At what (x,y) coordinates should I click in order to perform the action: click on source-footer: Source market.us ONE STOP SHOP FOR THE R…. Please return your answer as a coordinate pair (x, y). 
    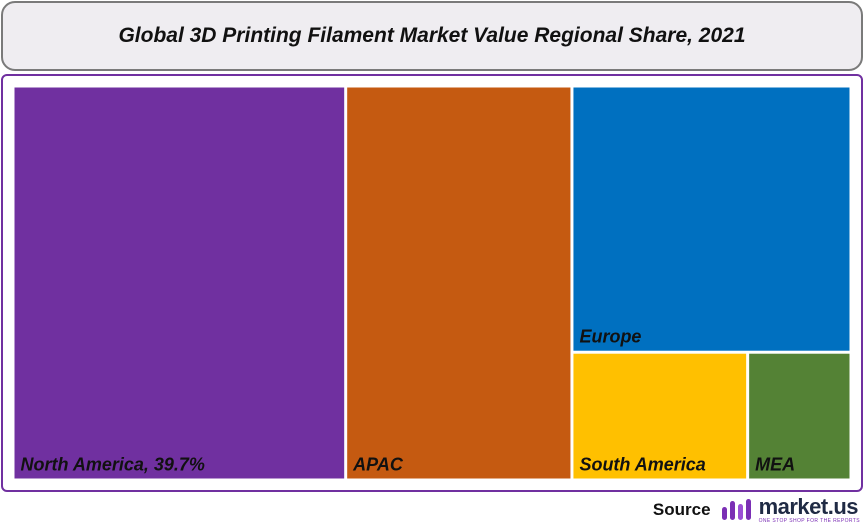
    Looking at the image, I should click on (756, 510).